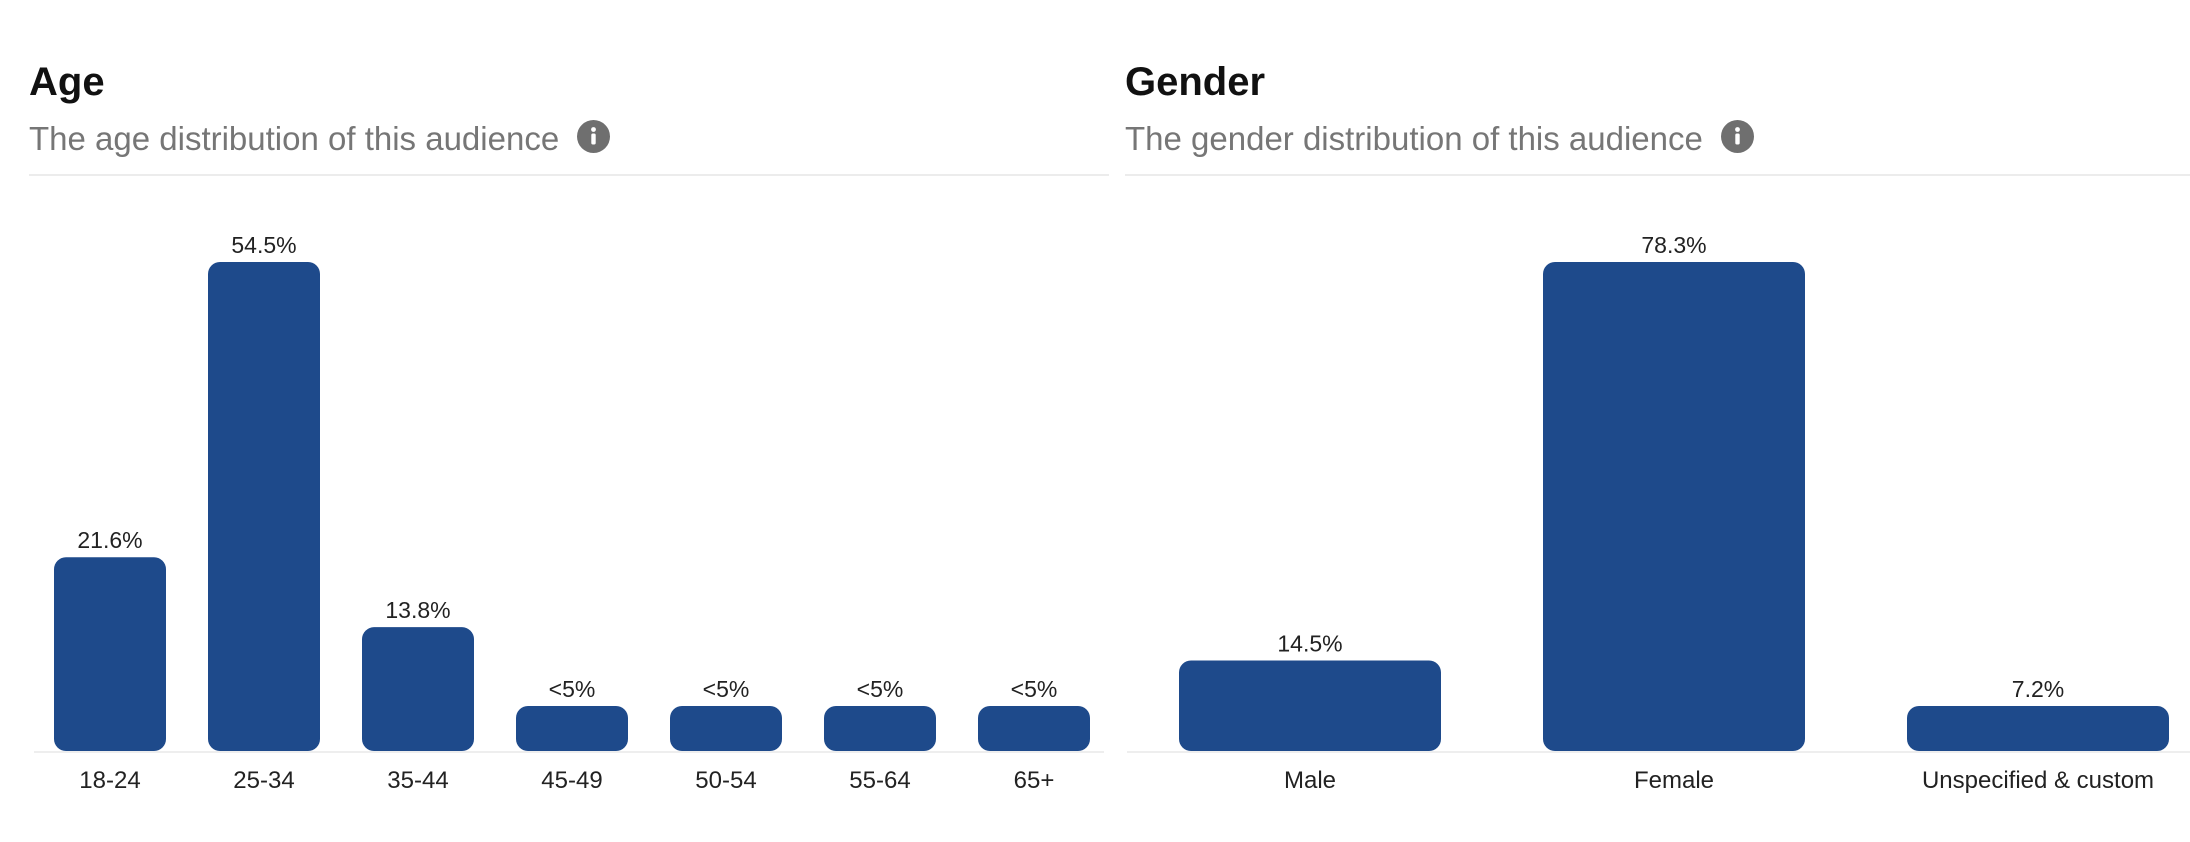  I want to click on gender-bar-value-label: 7.2%, so click(2038, 689).